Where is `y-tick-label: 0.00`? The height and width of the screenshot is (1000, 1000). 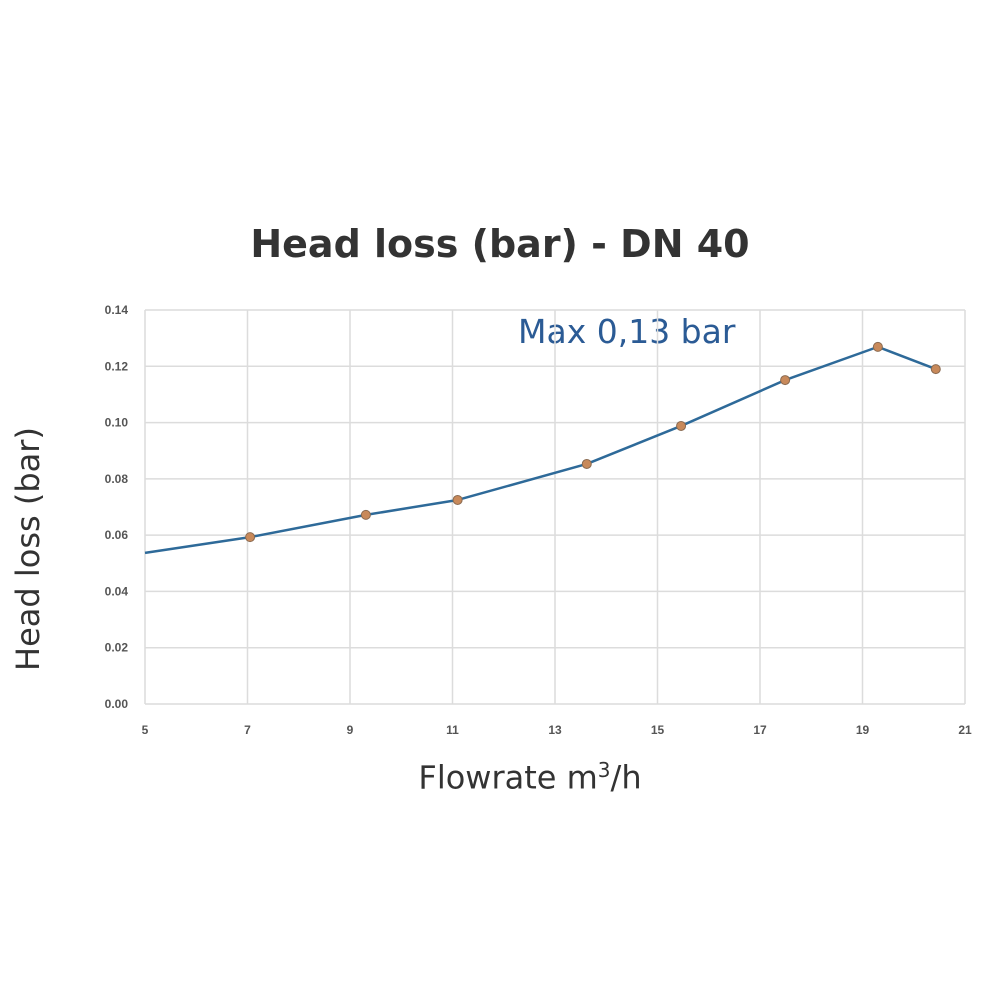 y-tick-label: 0.00 is located at coordinates (117, 704).